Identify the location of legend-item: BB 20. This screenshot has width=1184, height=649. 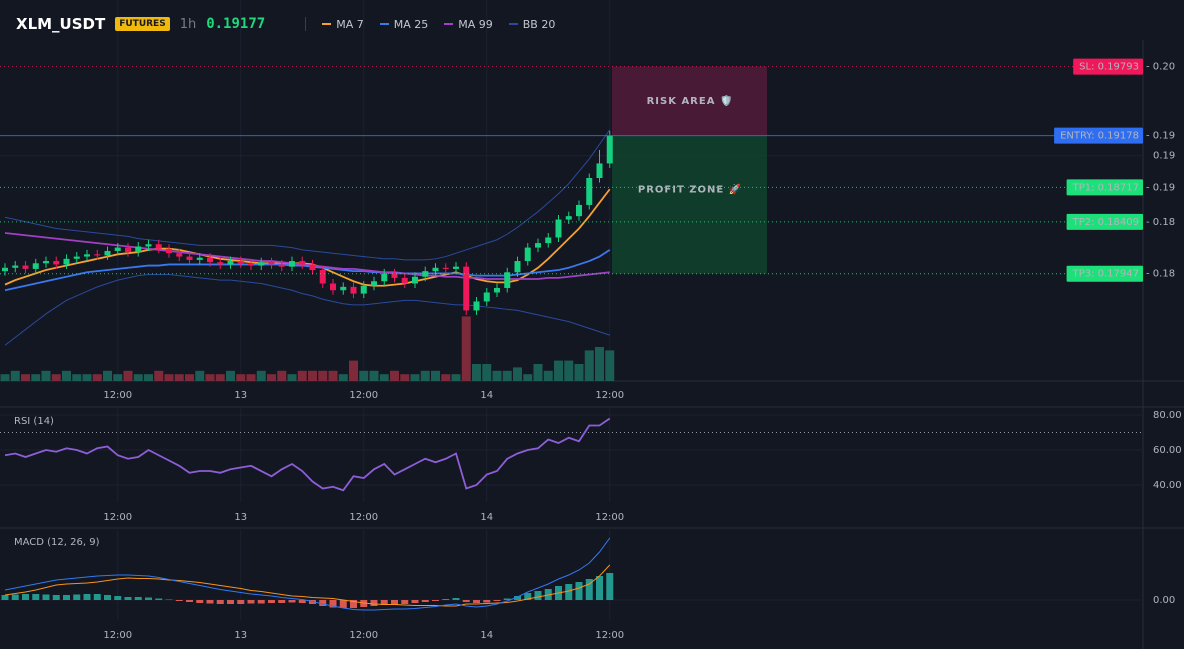
(531, 24).